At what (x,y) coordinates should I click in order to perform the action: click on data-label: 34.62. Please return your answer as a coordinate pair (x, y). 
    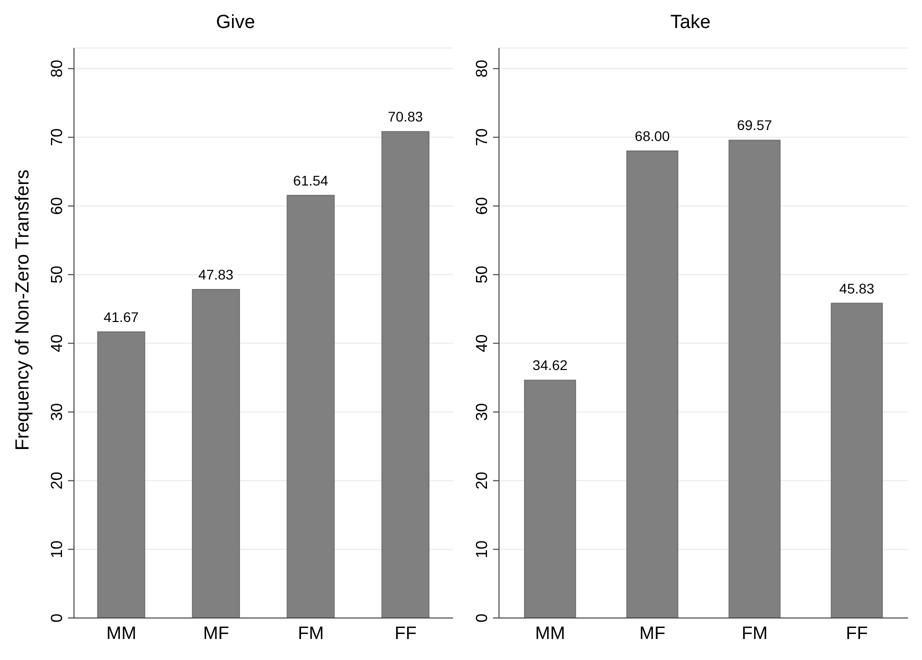
    Looking at the image, I should click on (550, 365).